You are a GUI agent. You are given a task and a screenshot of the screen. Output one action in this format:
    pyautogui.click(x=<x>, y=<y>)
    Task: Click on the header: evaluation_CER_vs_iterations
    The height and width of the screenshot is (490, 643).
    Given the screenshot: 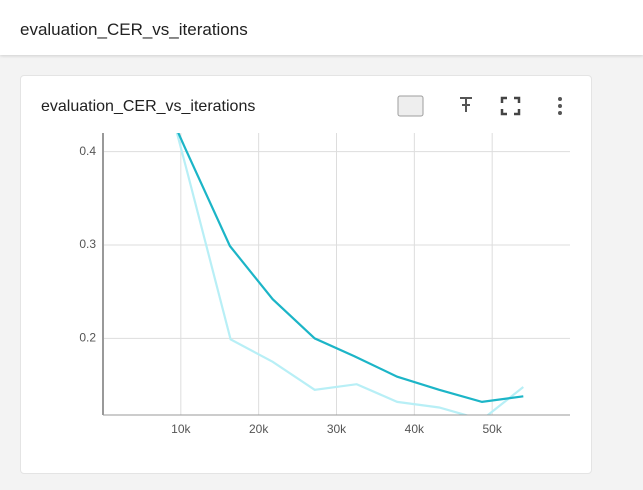 What is the action you would take?
    pyautogui.click(x=321, y=27)
    